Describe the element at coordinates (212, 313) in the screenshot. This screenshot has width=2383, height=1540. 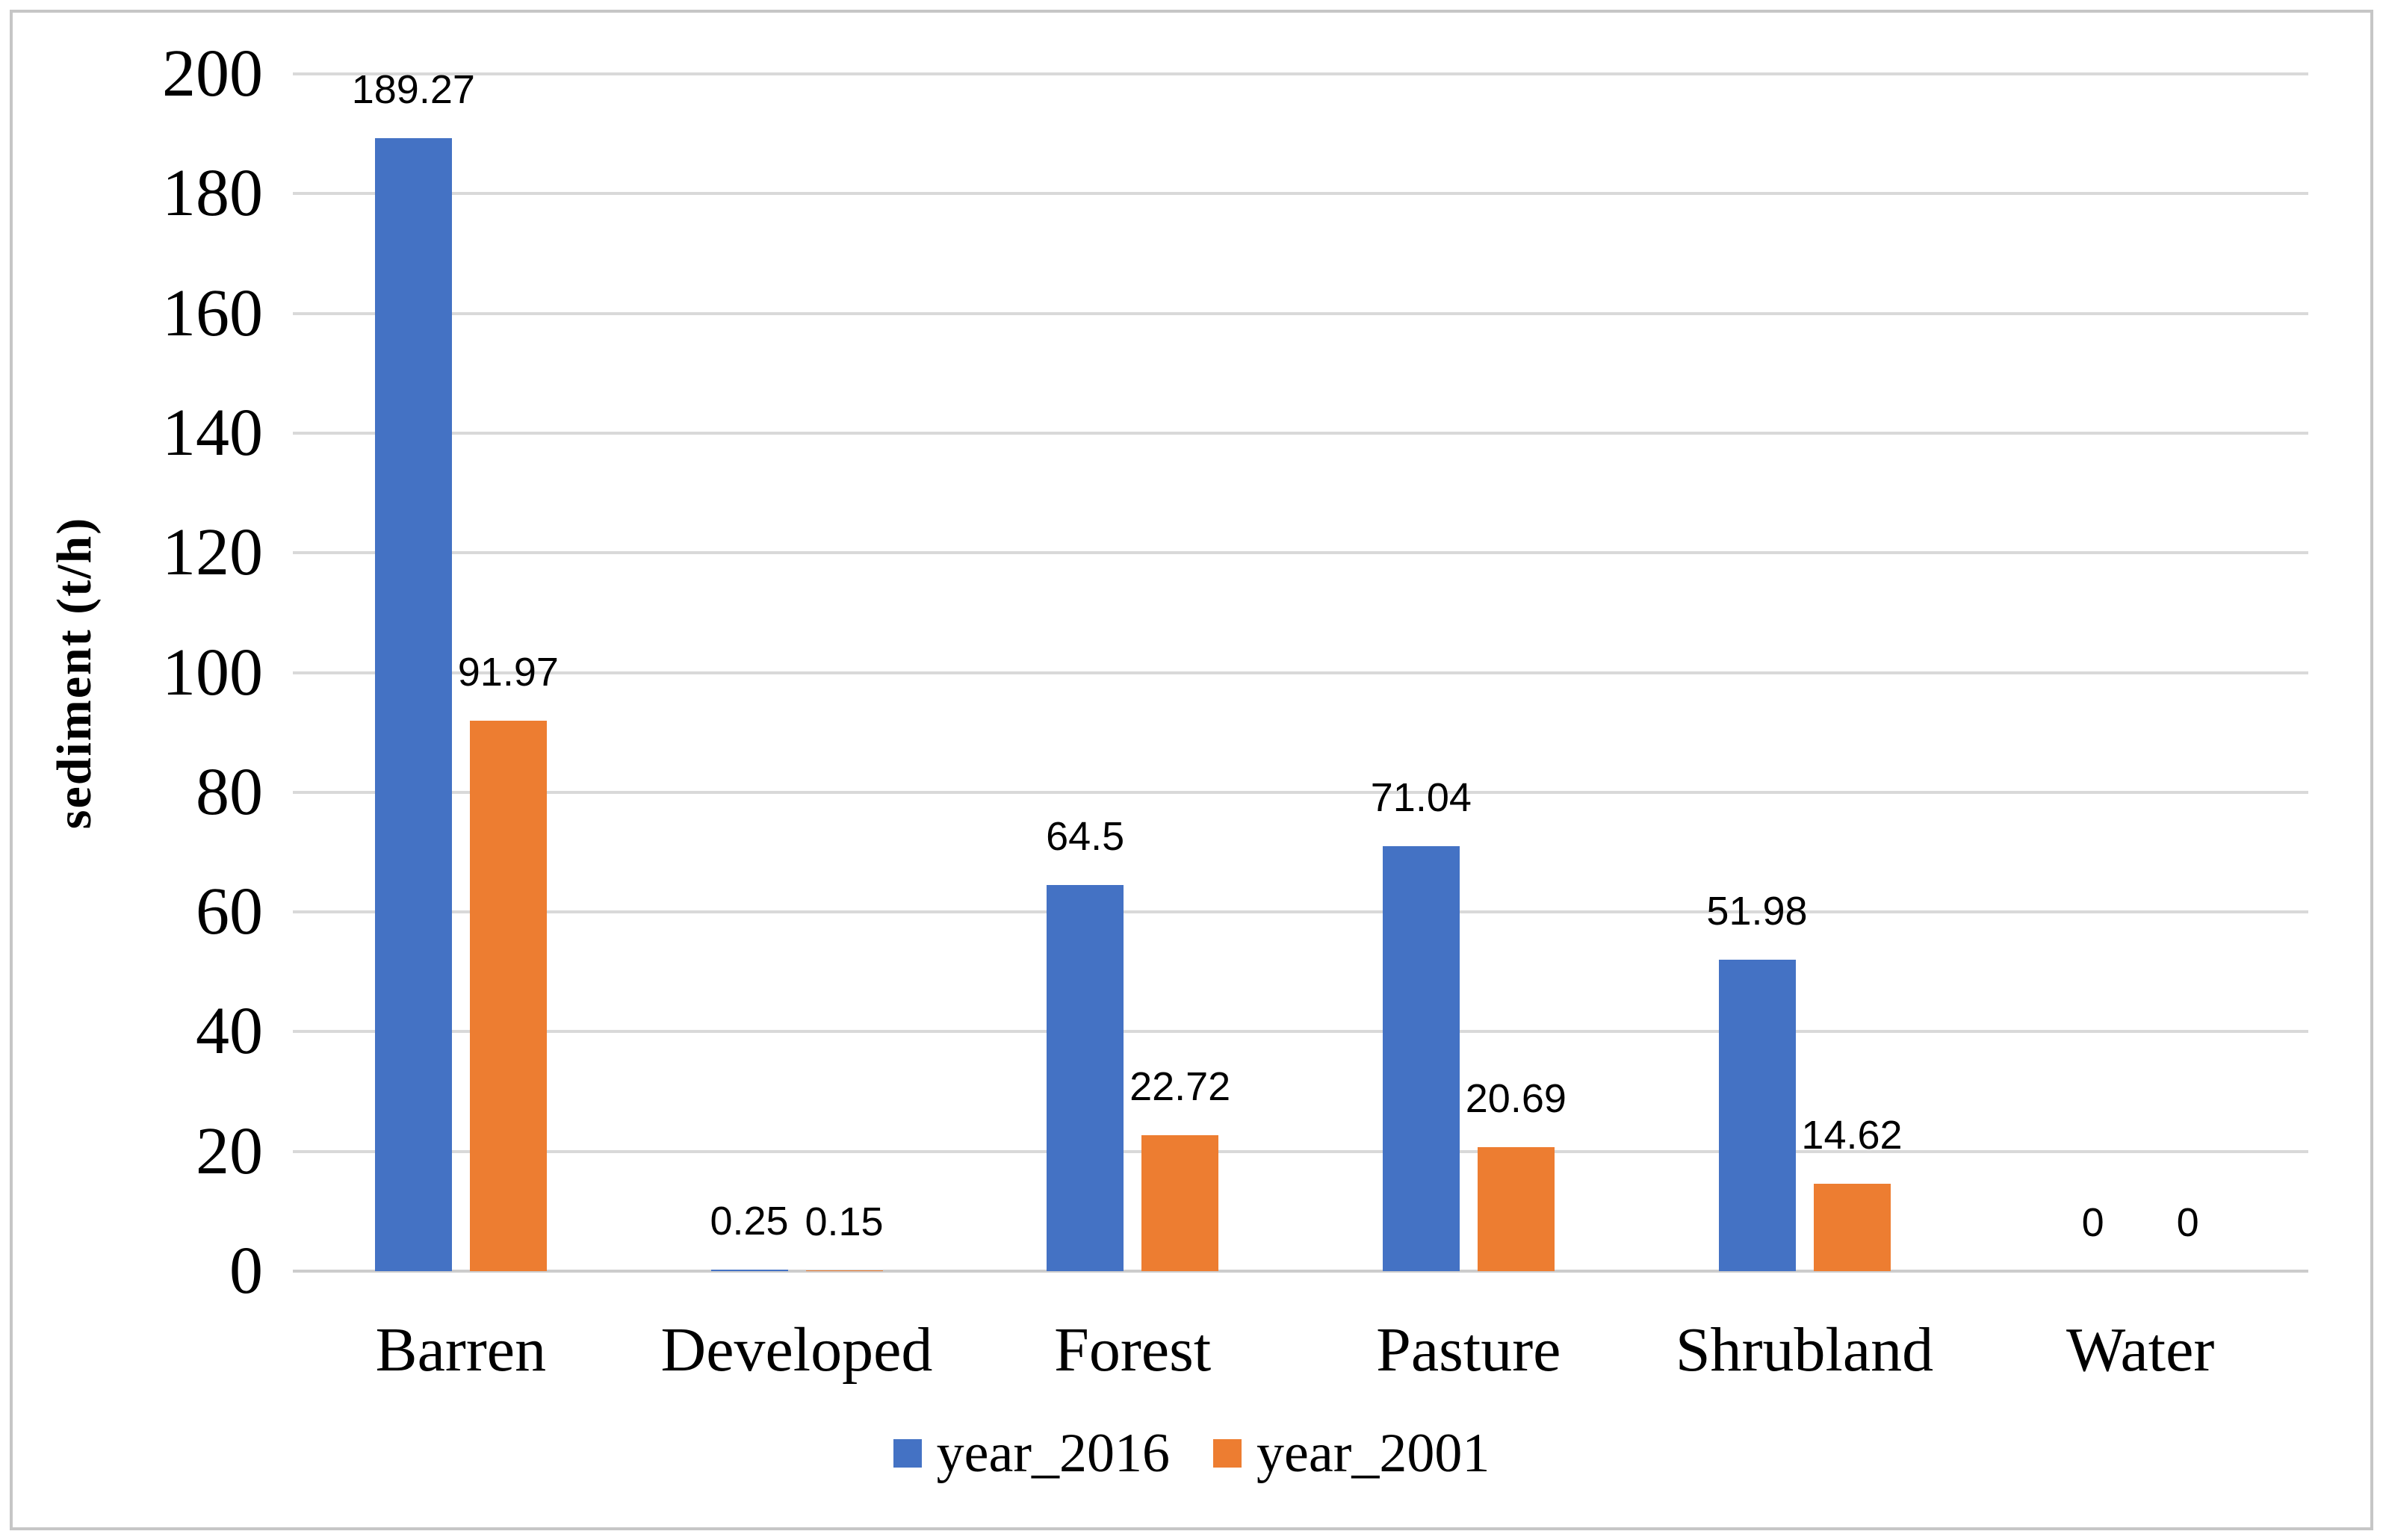
I see `y-tick-label: 160` at that location.